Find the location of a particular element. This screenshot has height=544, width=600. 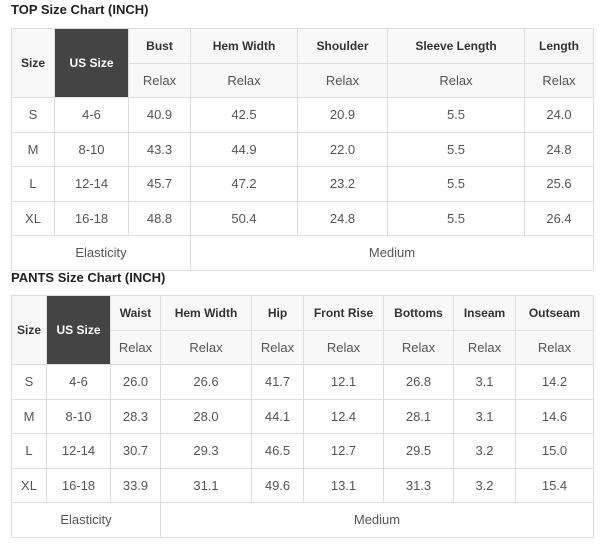

value-cell: 44.1 is located at coordinates (277, 416).